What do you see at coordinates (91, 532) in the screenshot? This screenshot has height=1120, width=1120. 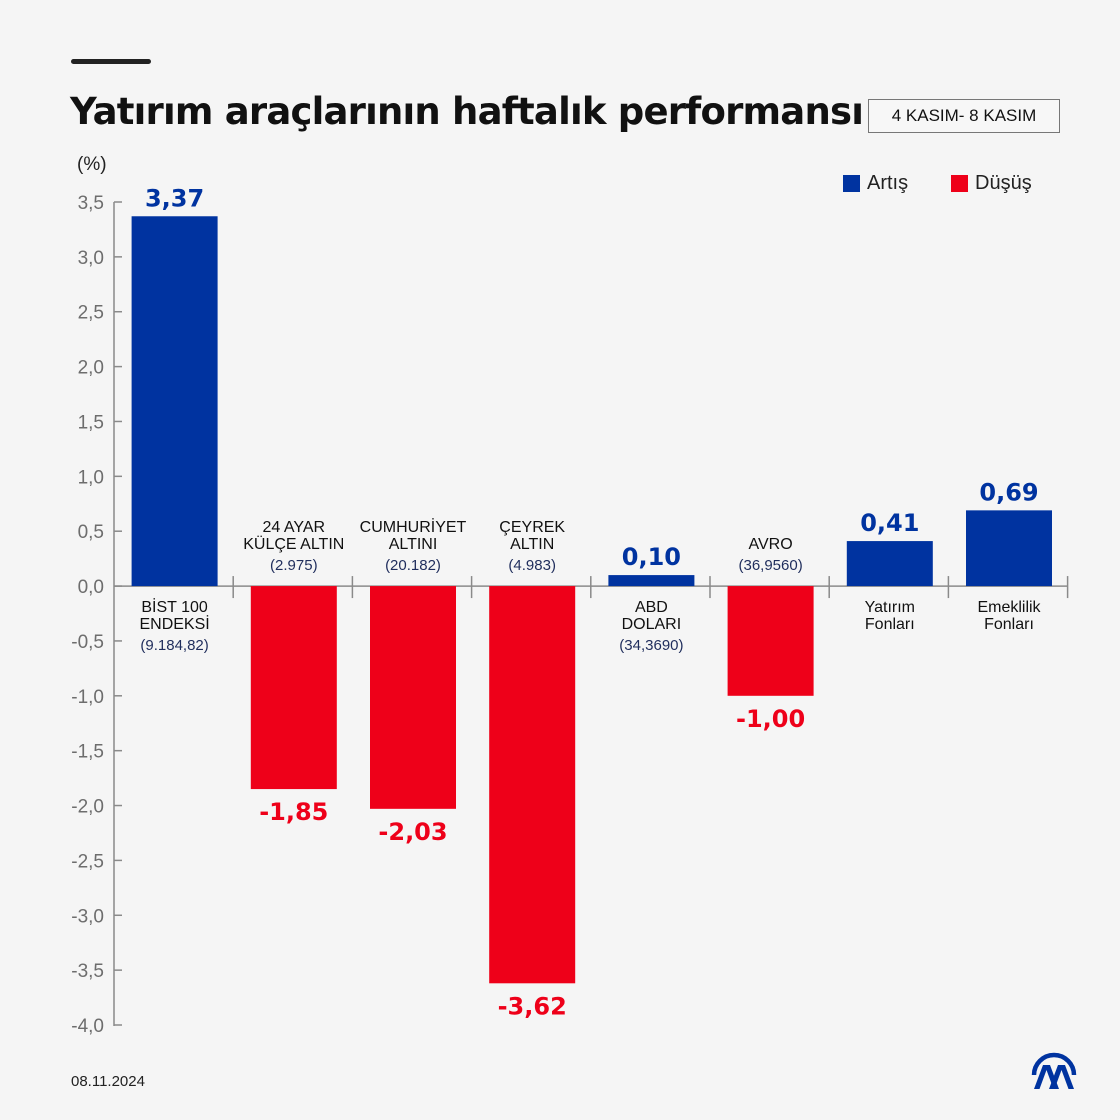 I see `y-tick-label: 0,5` at bounding box center [91, 532].